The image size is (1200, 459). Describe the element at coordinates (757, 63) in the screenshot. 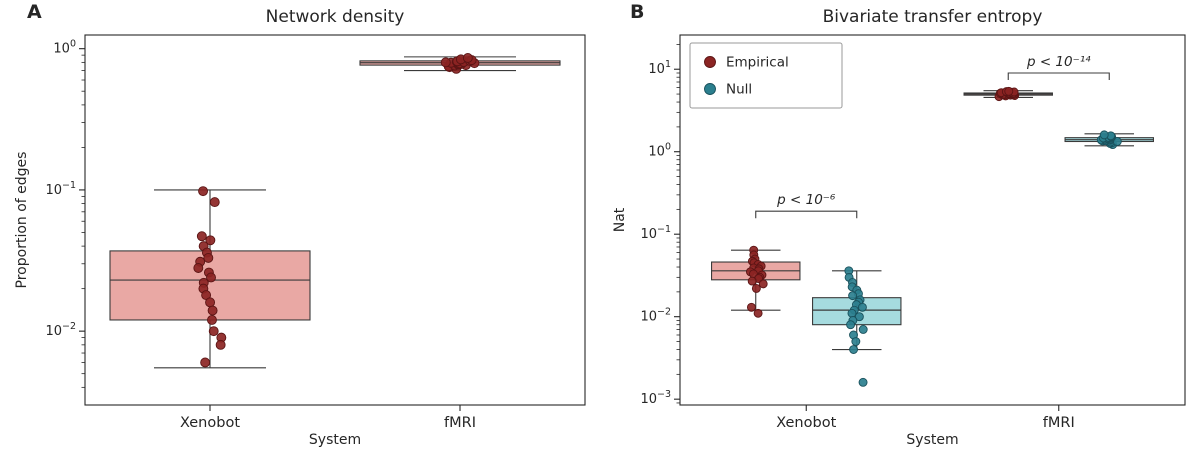

I see `legend-label-empirical: Empirical` at that location.